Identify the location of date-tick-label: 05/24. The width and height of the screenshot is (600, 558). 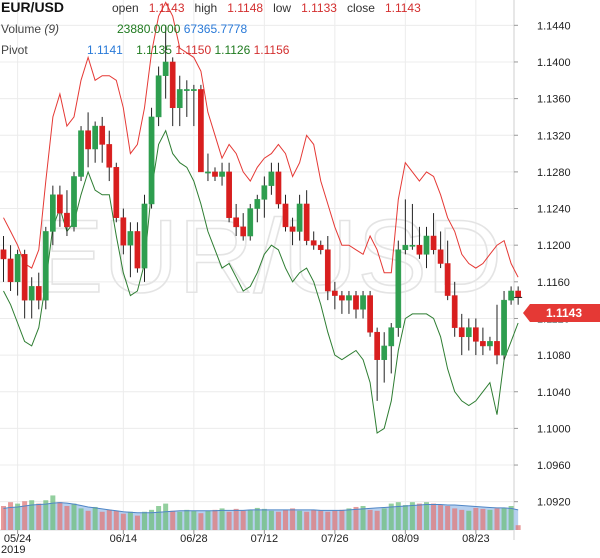
(18, 539).